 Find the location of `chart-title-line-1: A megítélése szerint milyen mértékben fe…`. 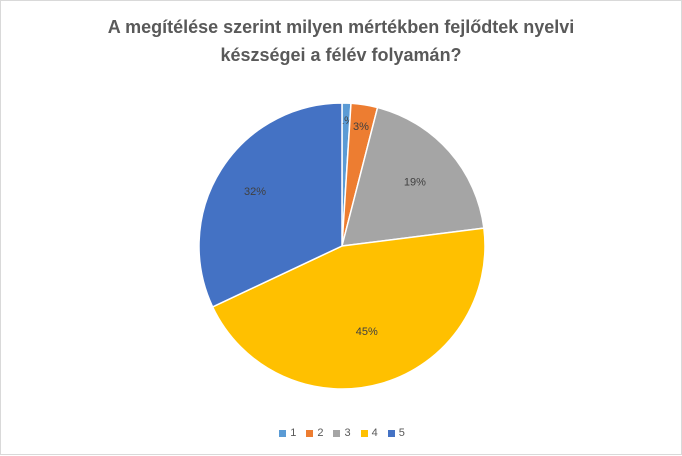

chart-title-line-1: A megítélése szerint milyen mértékben fe… is located at coordinates (341, 27).